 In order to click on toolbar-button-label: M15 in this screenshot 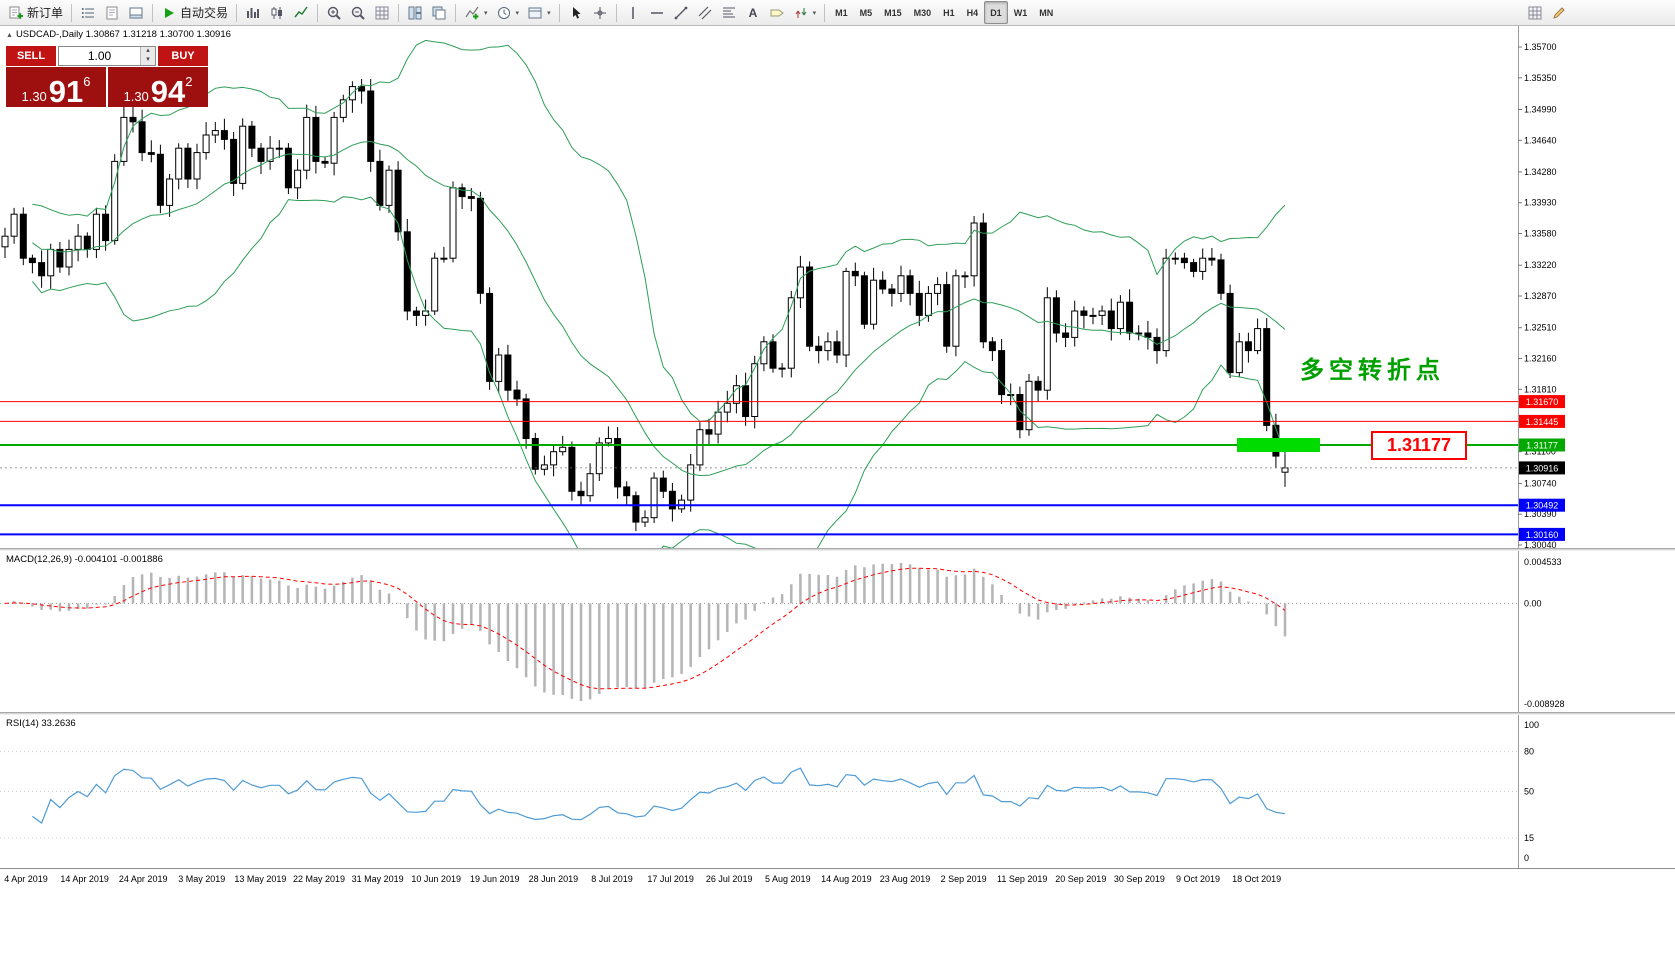, I will do `click(893, 12)`.